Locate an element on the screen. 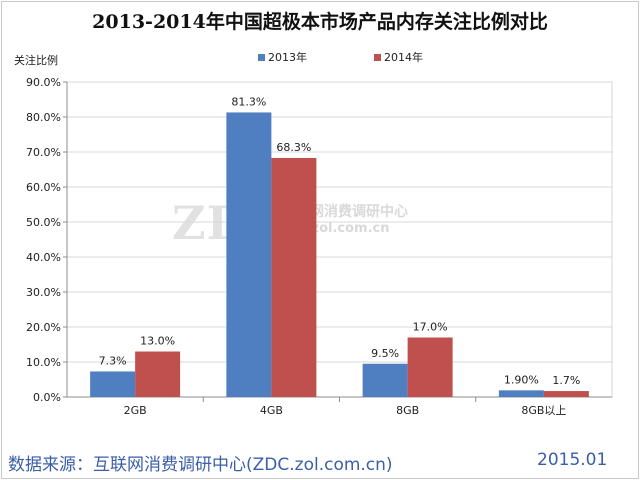 This screenshot has width=640, height=480. data-label: 81.3% is located at coordinates (248, 101).